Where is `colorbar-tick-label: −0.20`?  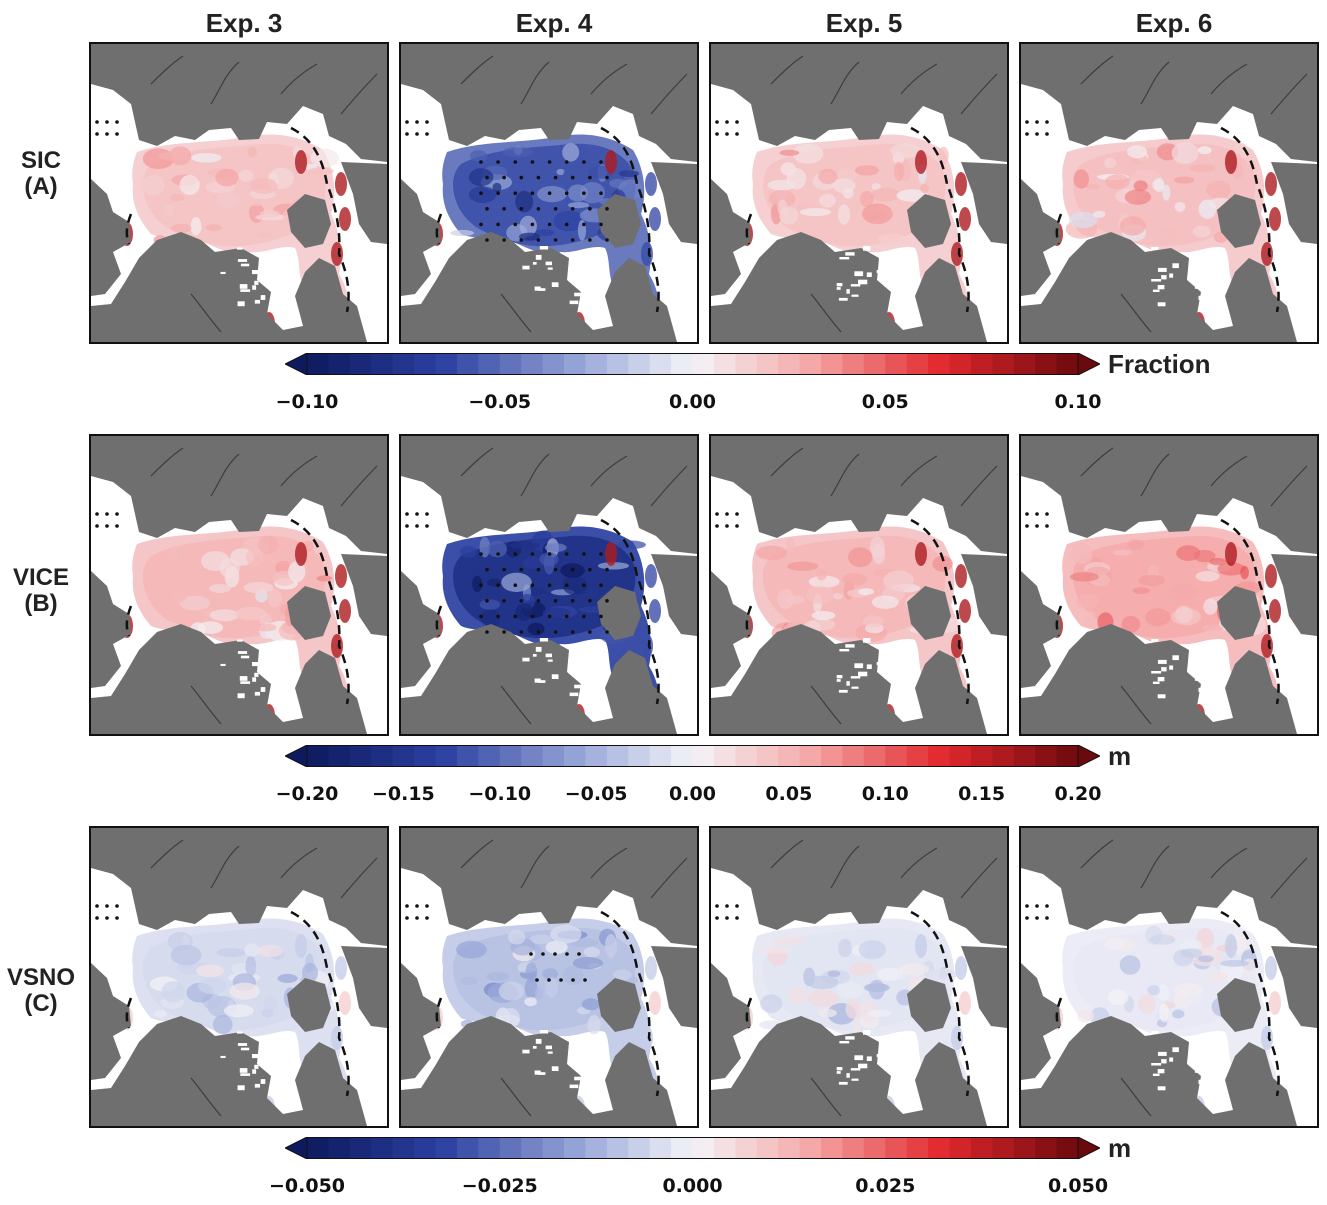
colorbar-tick-label: −0.20 is located at coordinates (307, 794).